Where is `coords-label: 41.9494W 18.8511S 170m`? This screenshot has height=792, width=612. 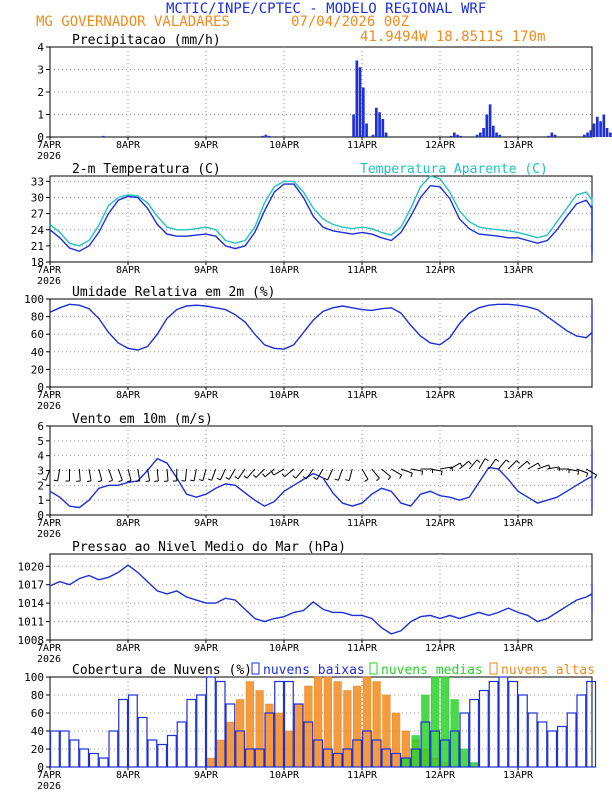 coords-label: 41.9494W 18.8511S 170m is located at coordinates (453, 37).